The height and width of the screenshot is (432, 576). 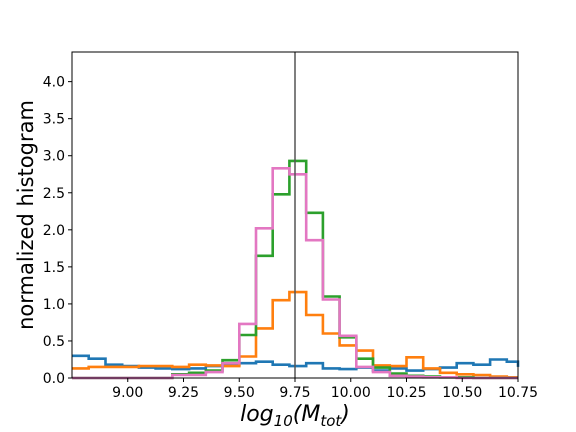 What do you see at coordinates (239, 393) in the screenshot?
I see `x-tick-label: 9.50` at bounding box center [239, 393].